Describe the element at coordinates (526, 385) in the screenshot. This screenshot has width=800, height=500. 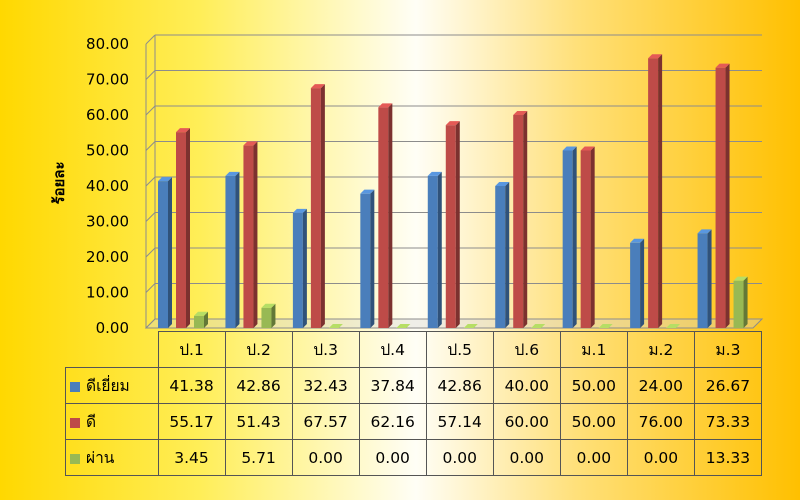
I see `value-cell: 40.00` at that location.